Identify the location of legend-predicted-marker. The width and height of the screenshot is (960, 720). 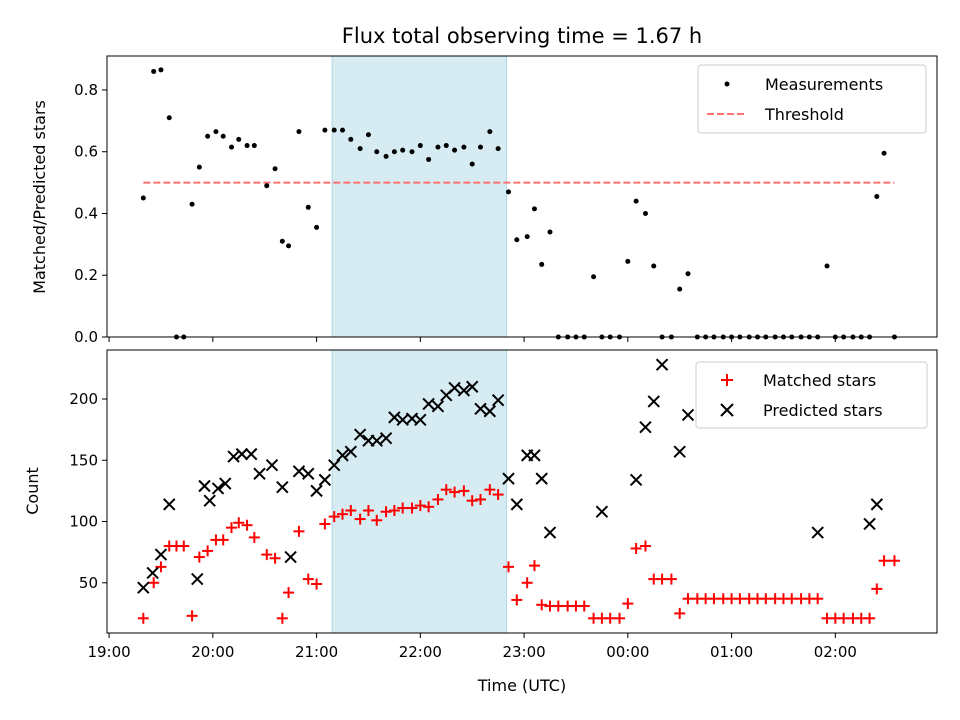
(727, 410).